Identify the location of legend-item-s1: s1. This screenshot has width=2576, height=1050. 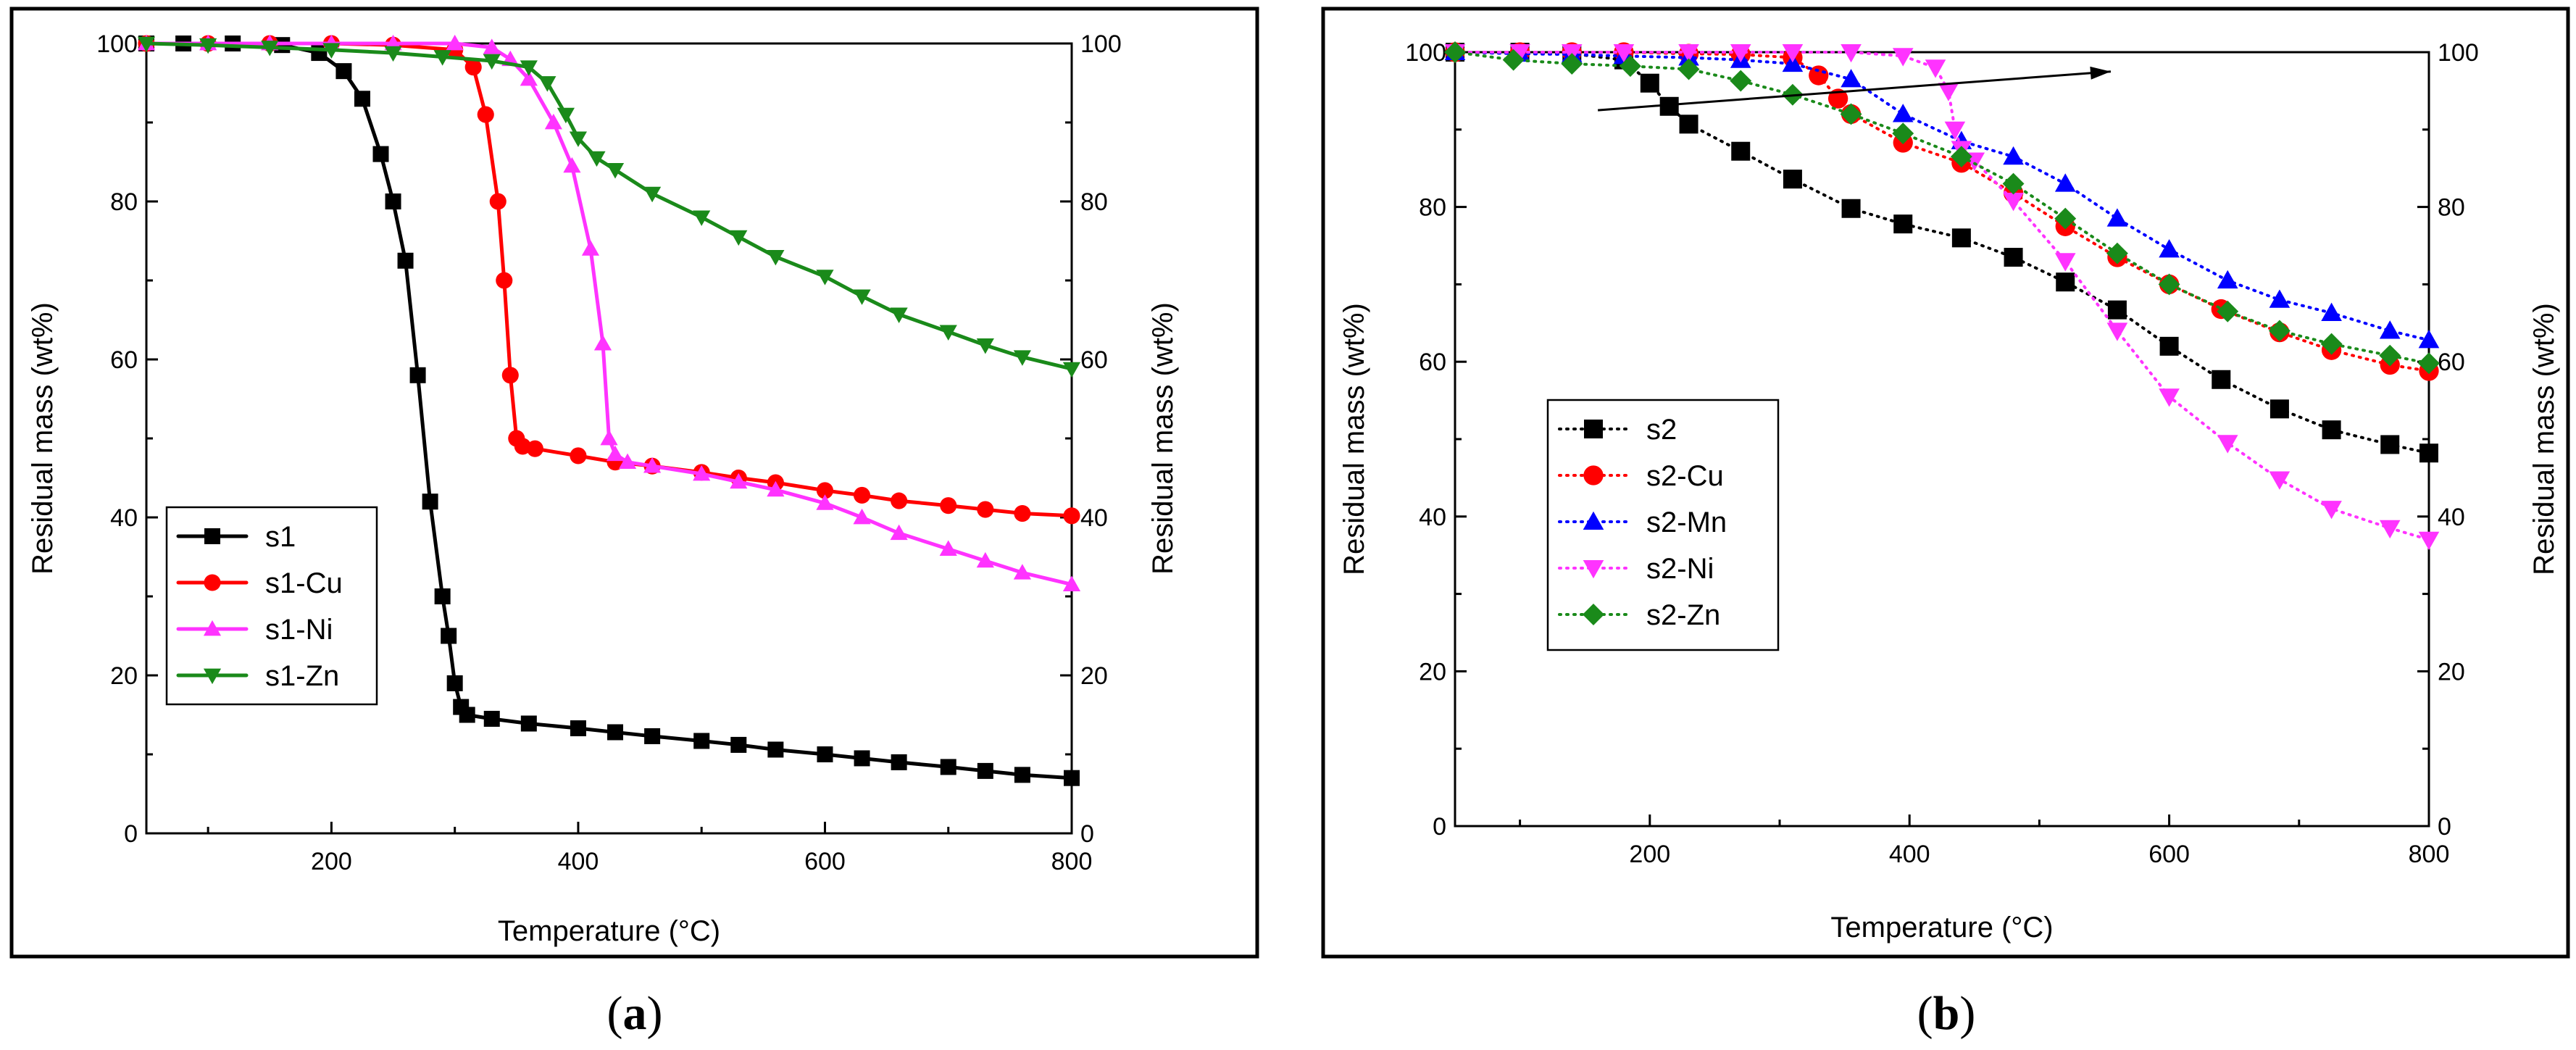
(236, 537).